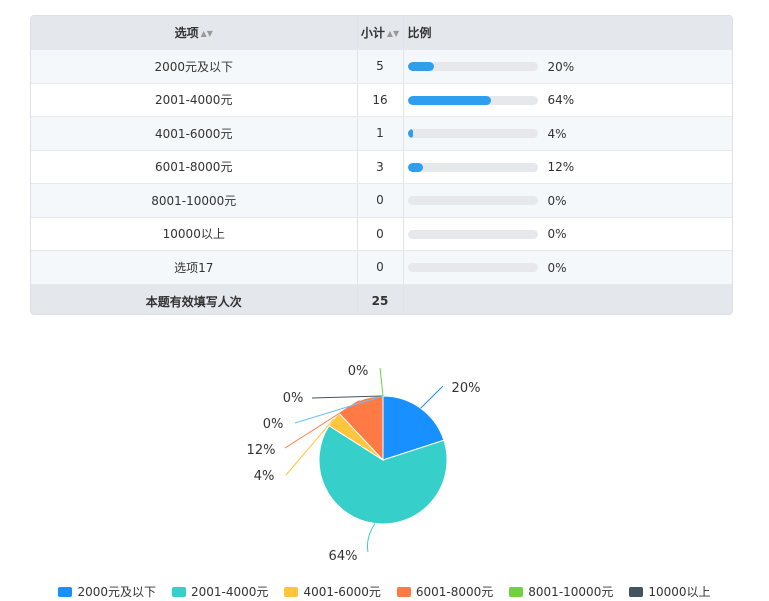 This screenshot has width=769, height=601. Describe the element at coordinates (567, 299) in the screenshot. I see `footer-empty-cell` at that location.